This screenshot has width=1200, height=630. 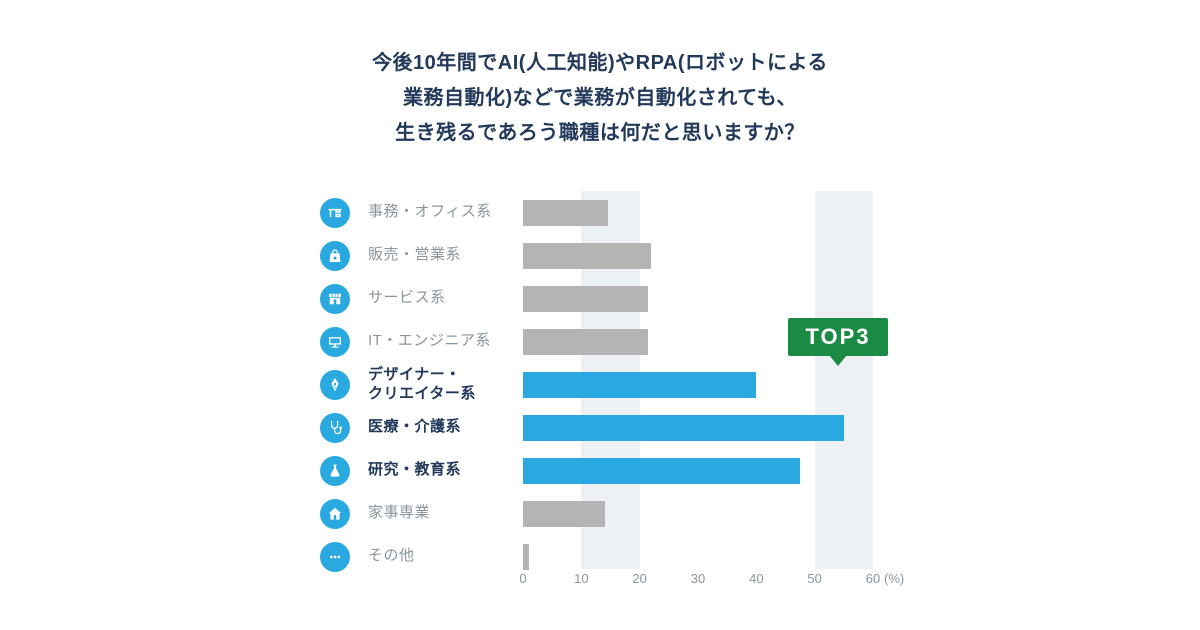 What do you see at coordinates (756, 578) in the screenshot?
I see `x-tick-label: 40` at bounding box center [756, 578].